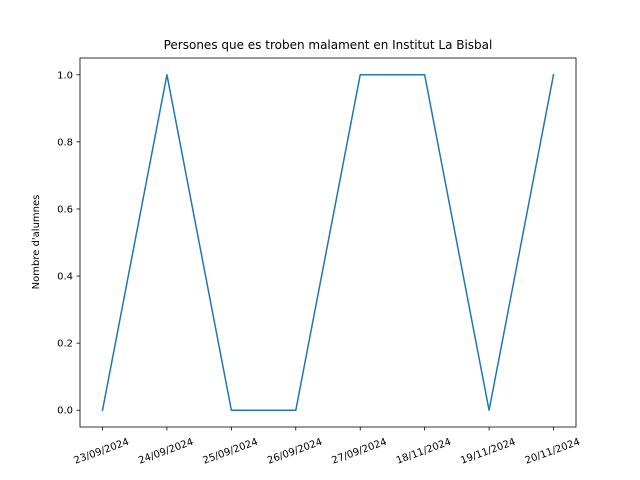  Describe the element at coordinates (36, 242) in the screenshot. I see `y-axis-label: Nombre d'alumnes` at that location.